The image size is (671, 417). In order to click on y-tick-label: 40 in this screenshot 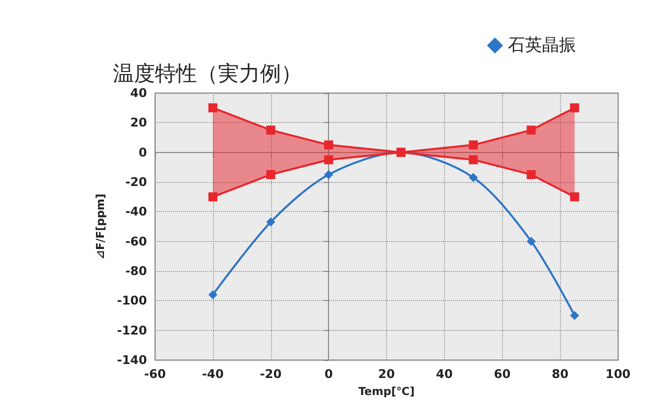, I will do `click(138, 93)`.